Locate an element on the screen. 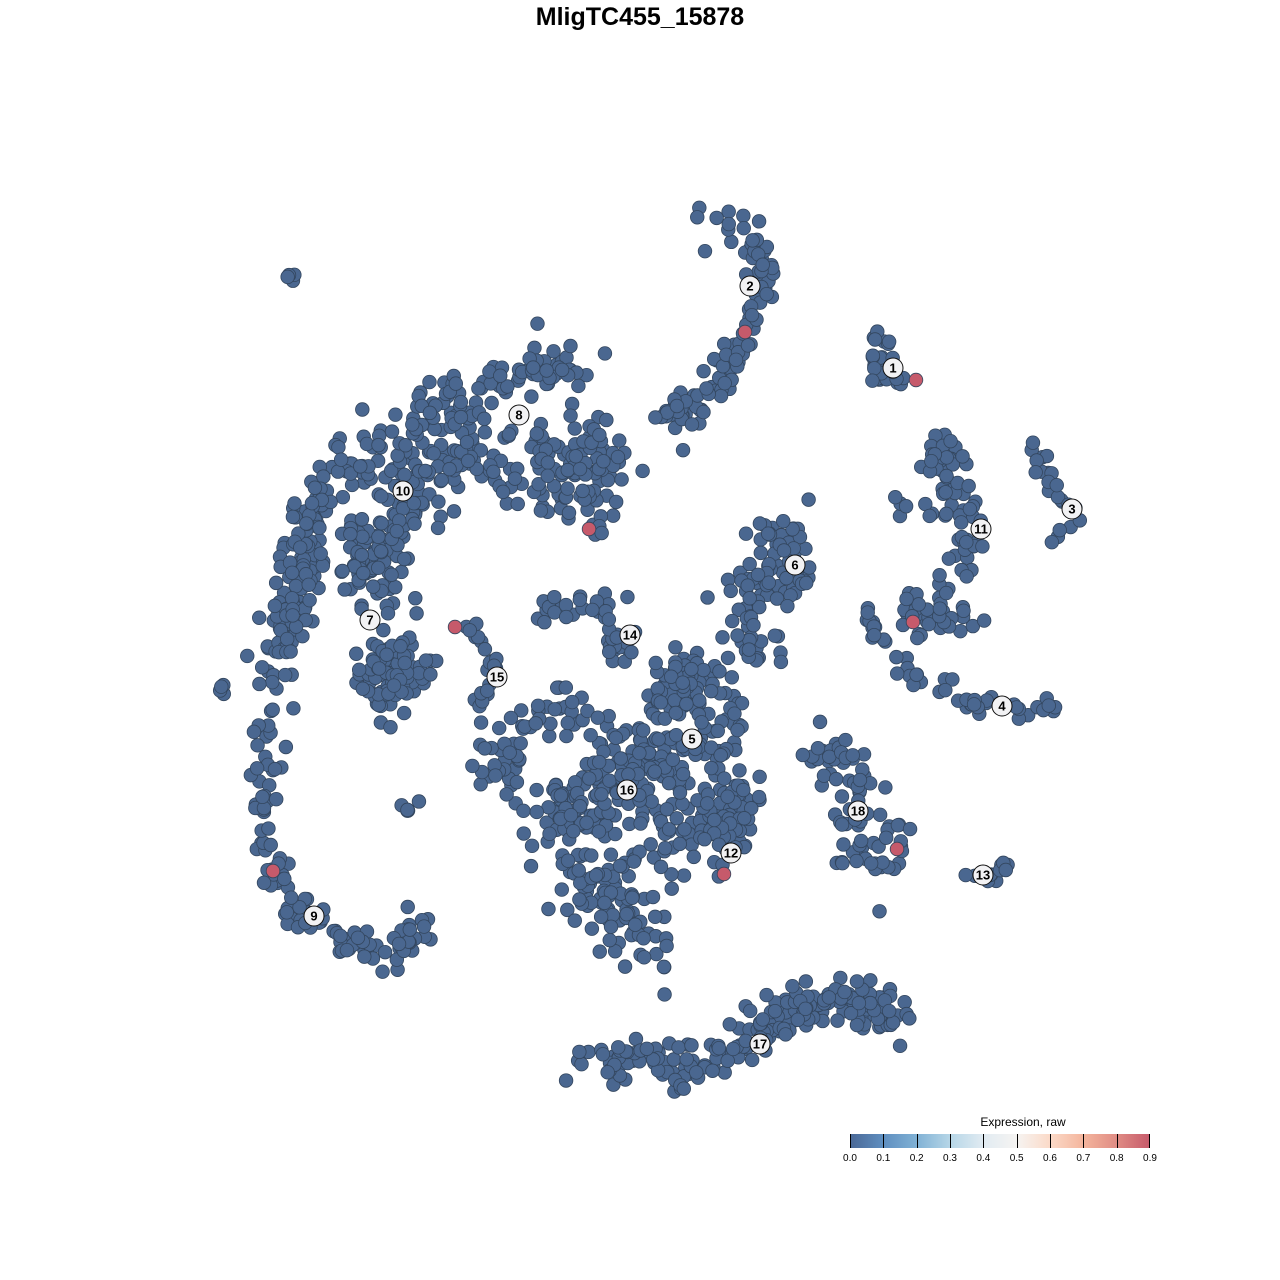 The height and width of the screenshot is (1280, 1280). colorbar-tick-label: 0.5 is located at coordinates (1016, 1158).